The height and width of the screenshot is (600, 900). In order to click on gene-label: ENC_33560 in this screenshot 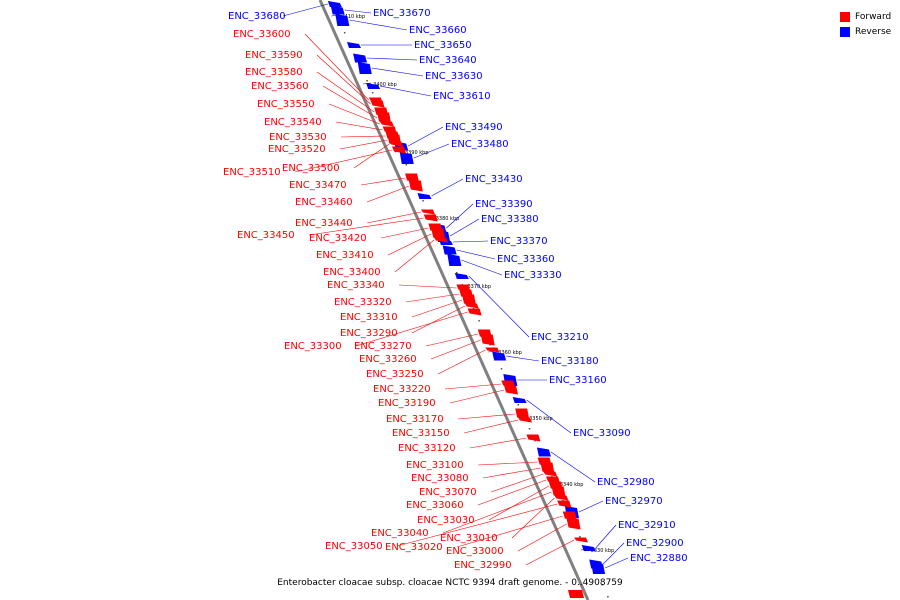, I will do `click(280, 86)`.